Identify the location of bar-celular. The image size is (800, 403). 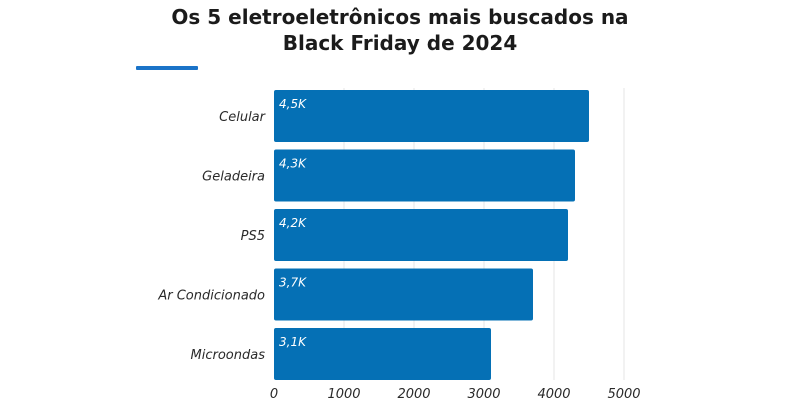
(431, 116).